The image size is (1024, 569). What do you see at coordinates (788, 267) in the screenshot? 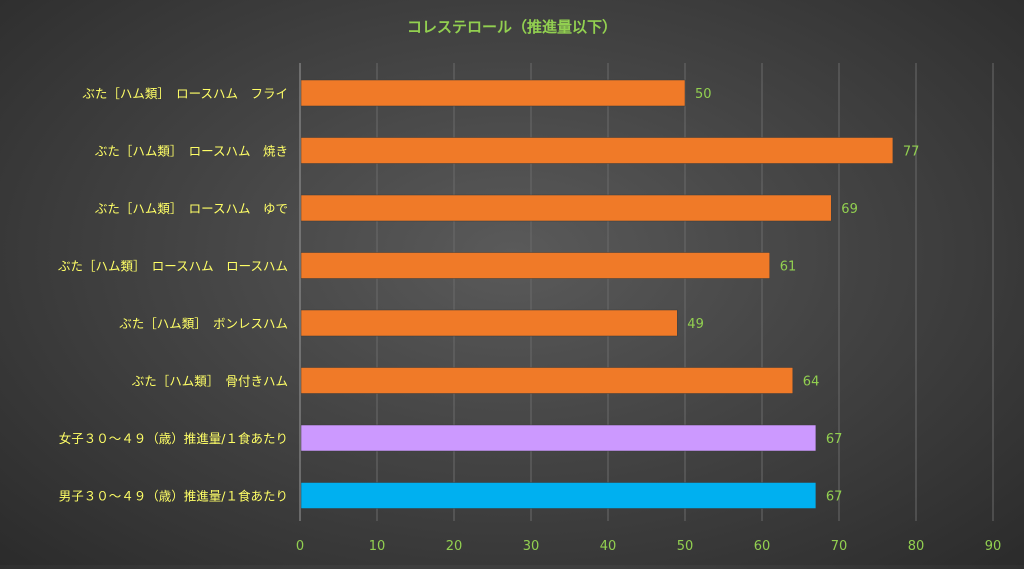
I see `value-label: 61` at bounding box center [788, 267].